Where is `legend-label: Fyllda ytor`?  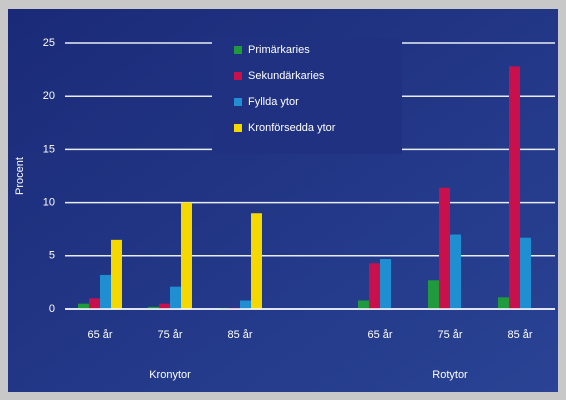
legend-label: Fyllda ytor is located at coordinates (273, 102).